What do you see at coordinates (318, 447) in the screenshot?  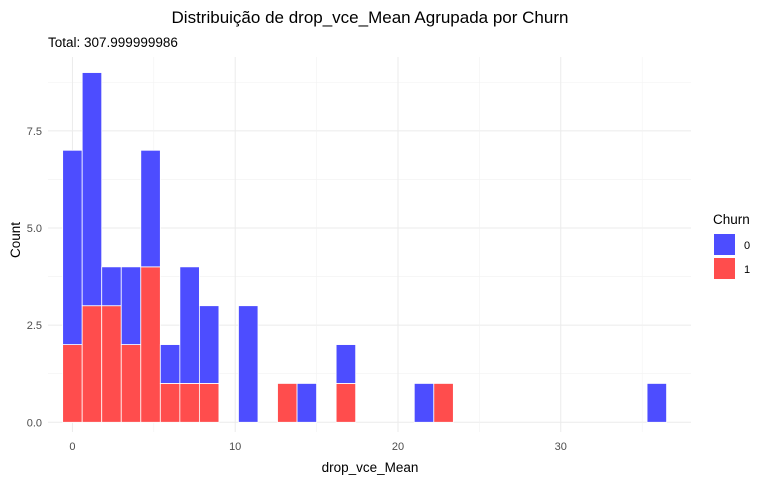 I see `x-axis-ticks: 0 10 20 30` at bounding box center [318, 447].